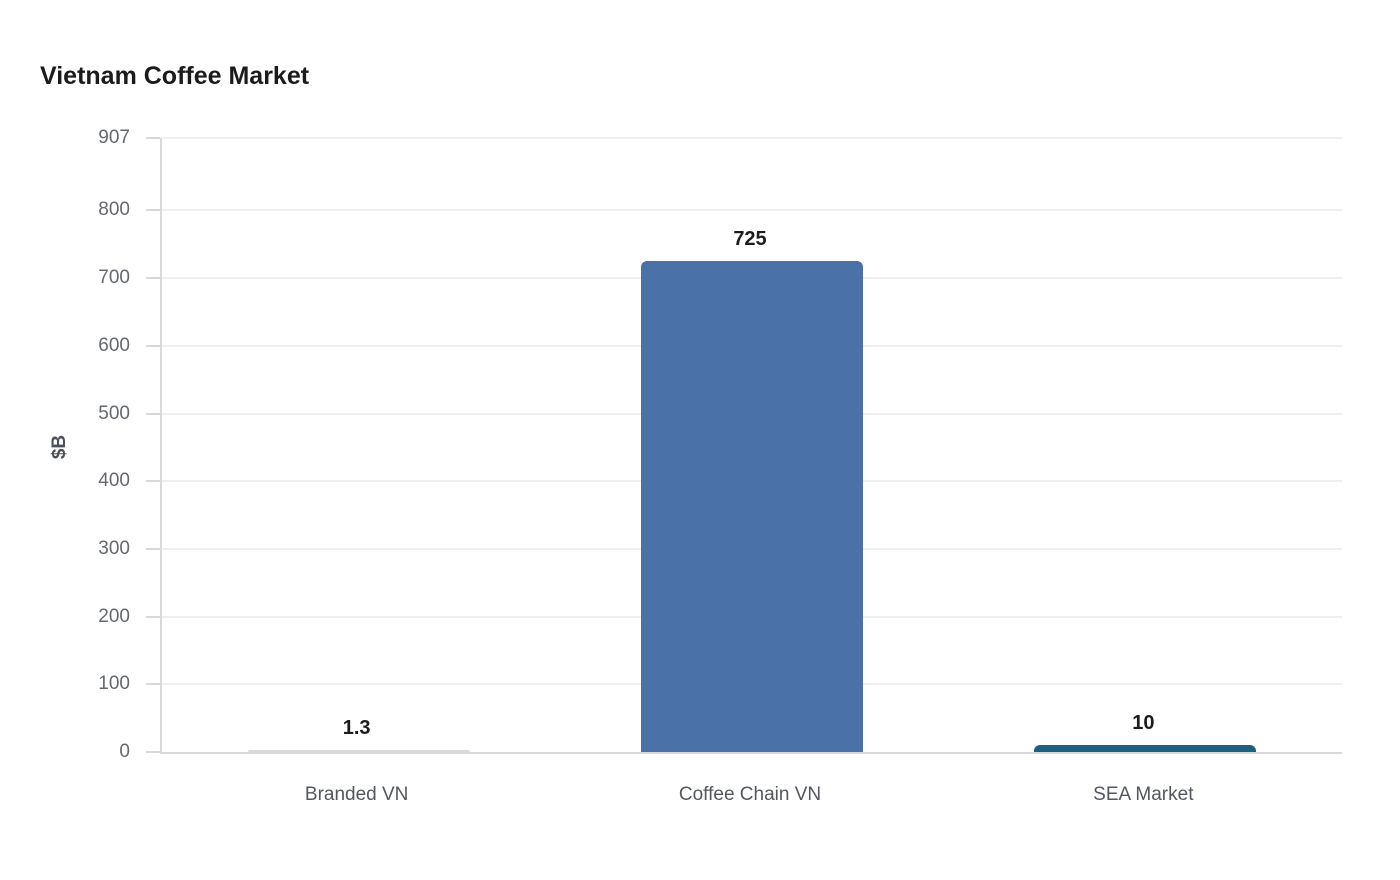  Describe the element at coordinates (114, 278) in the screenshot. I see `y-tick-label-700: 700` at that location.